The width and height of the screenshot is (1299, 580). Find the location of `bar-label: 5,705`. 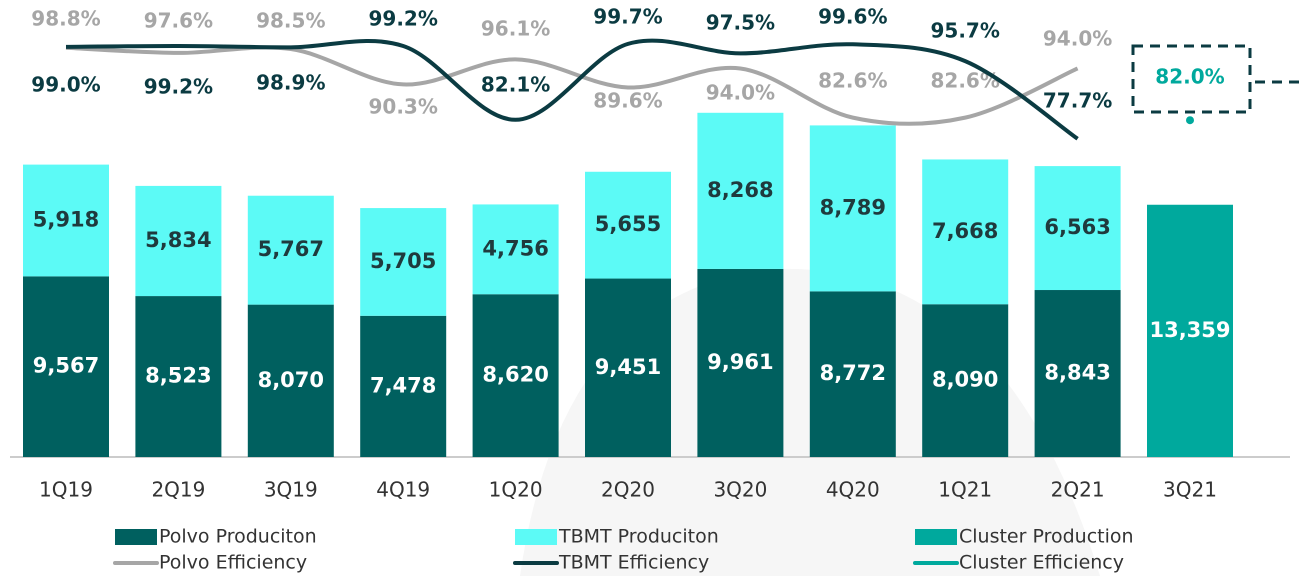

bar-label: 5,705 is located at coordinates (403, 261).